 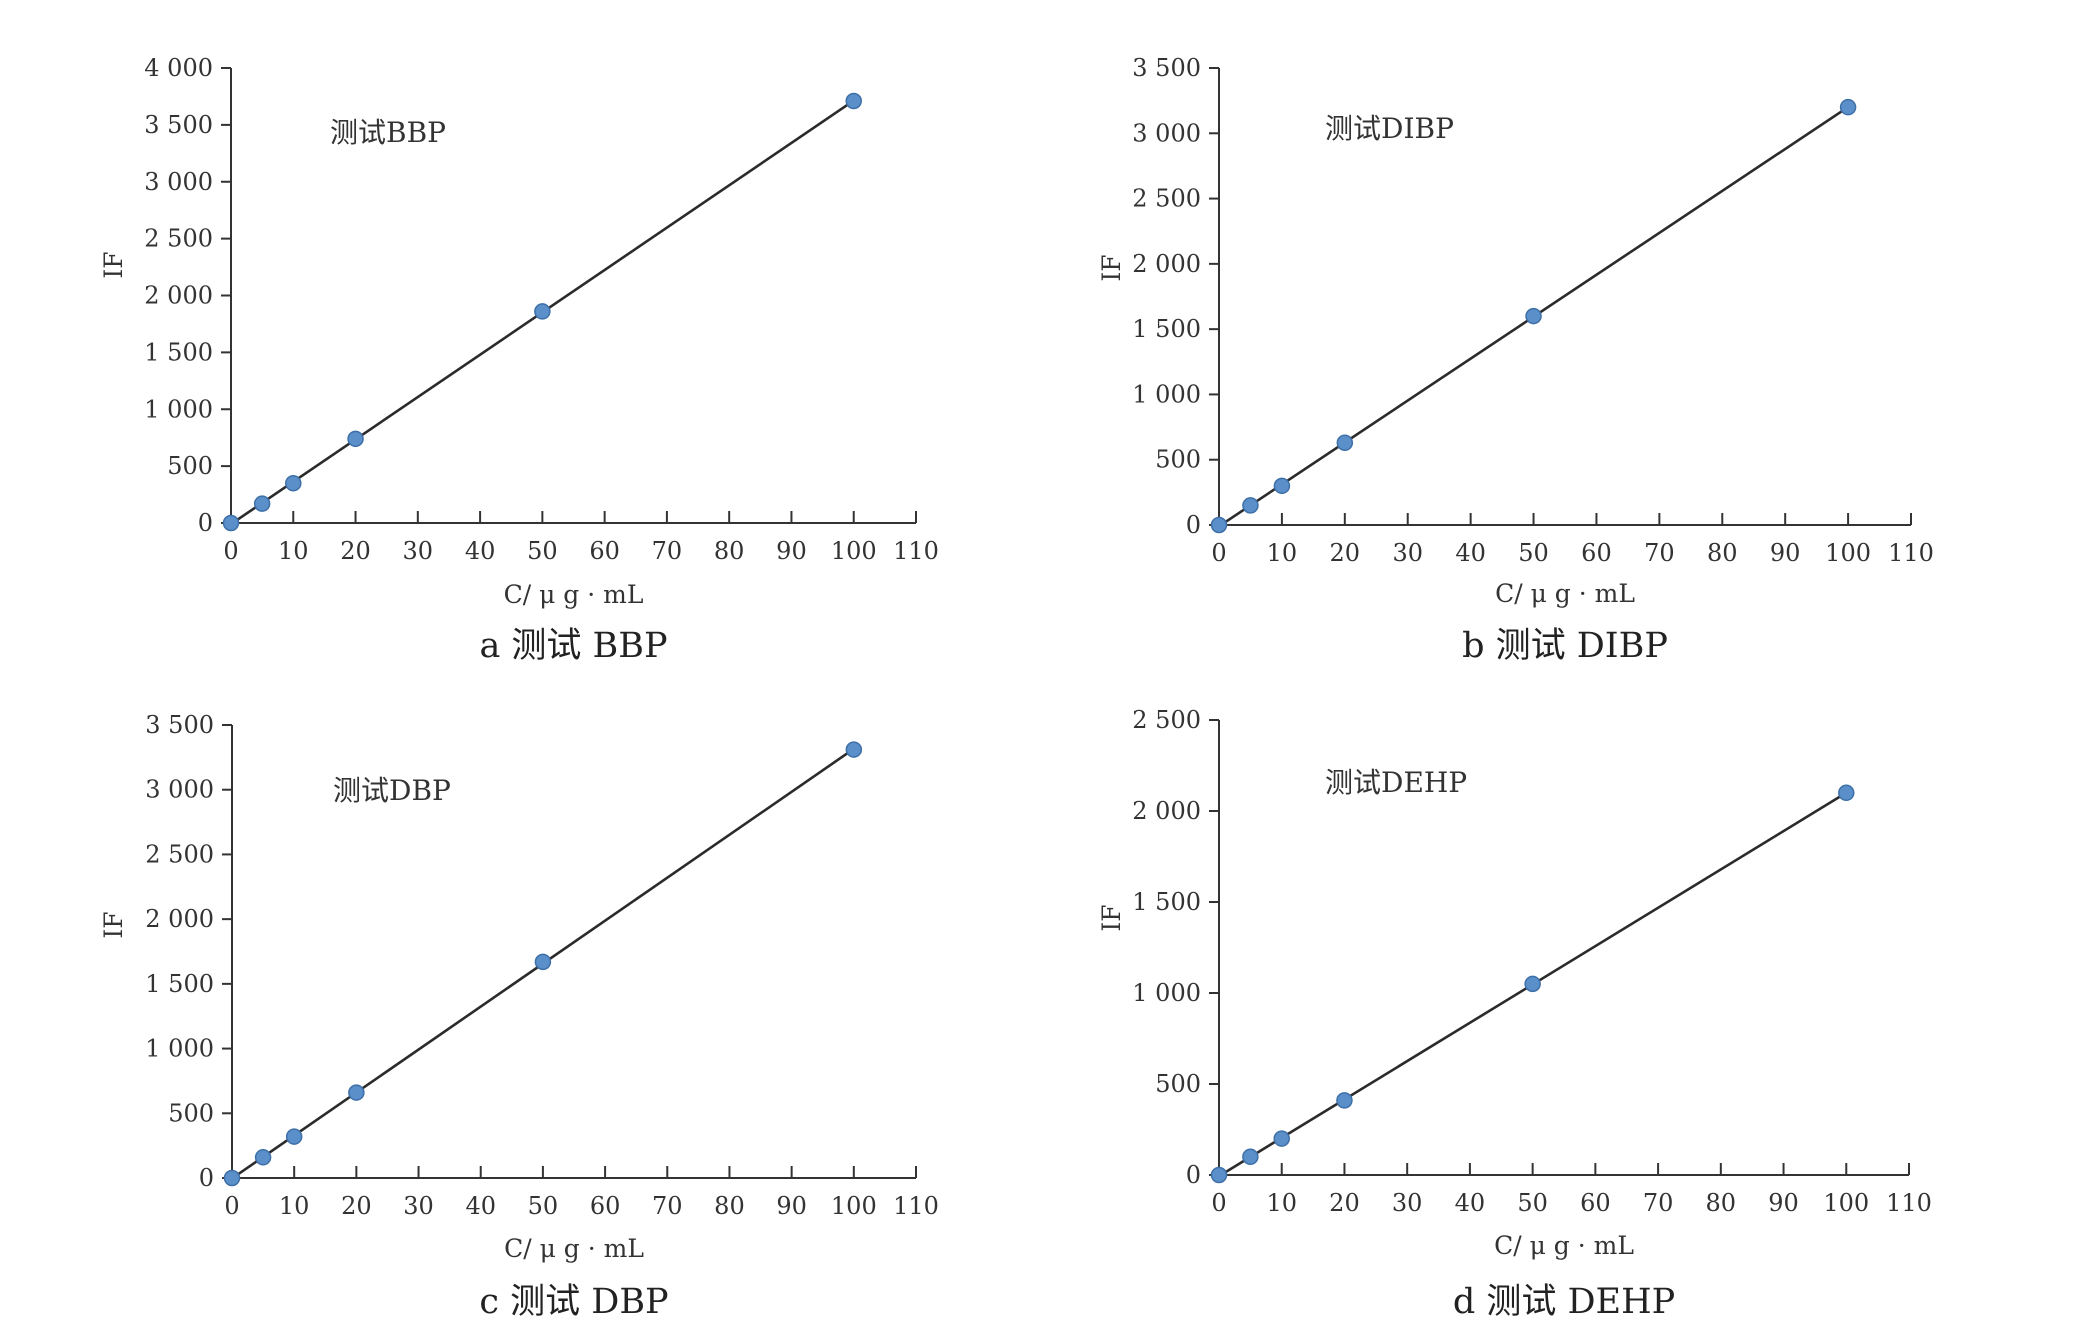 I want to click on chart-title: 测试BBP, so click(x=388, y=132).